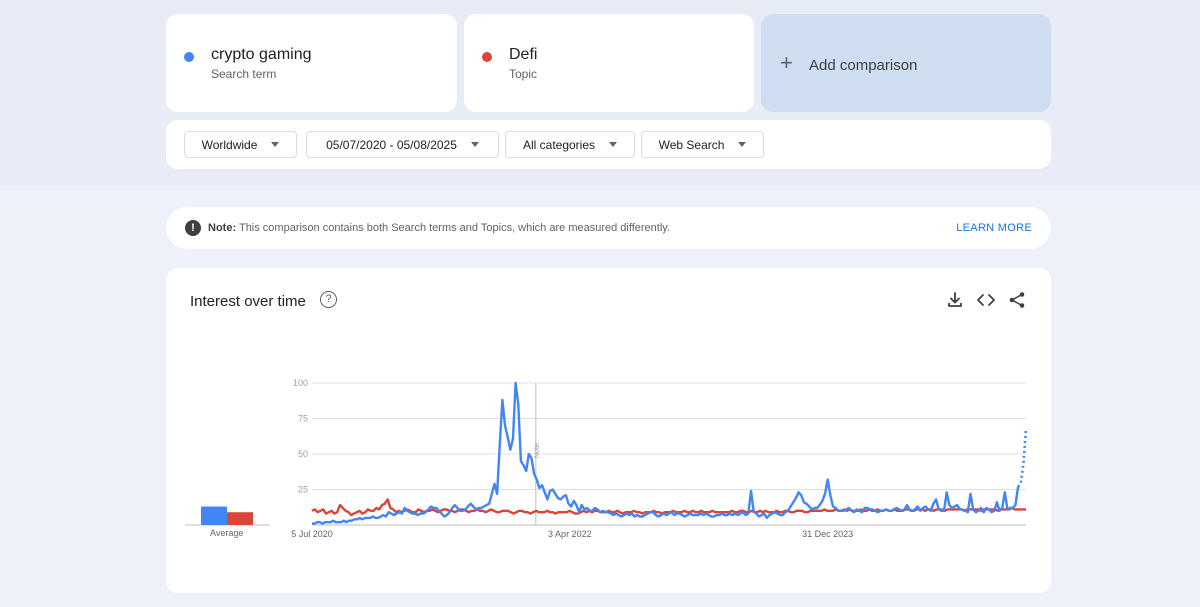  I want to click on y-tick-label: 75, so click(303, 419).